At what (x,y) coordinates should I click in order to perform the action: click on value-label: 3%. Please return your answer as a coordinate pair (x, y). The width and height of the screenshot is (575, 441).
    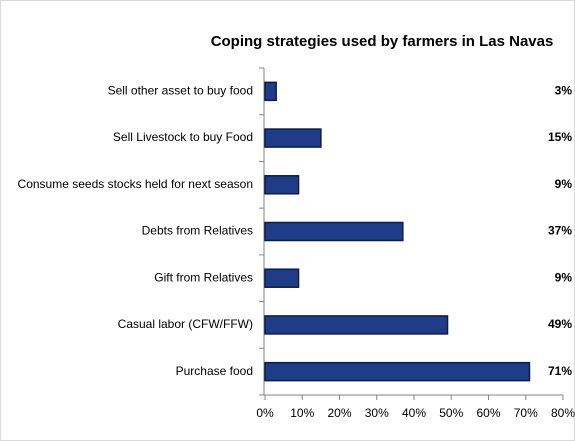
    Looking at the image, I should click on (564, 91).